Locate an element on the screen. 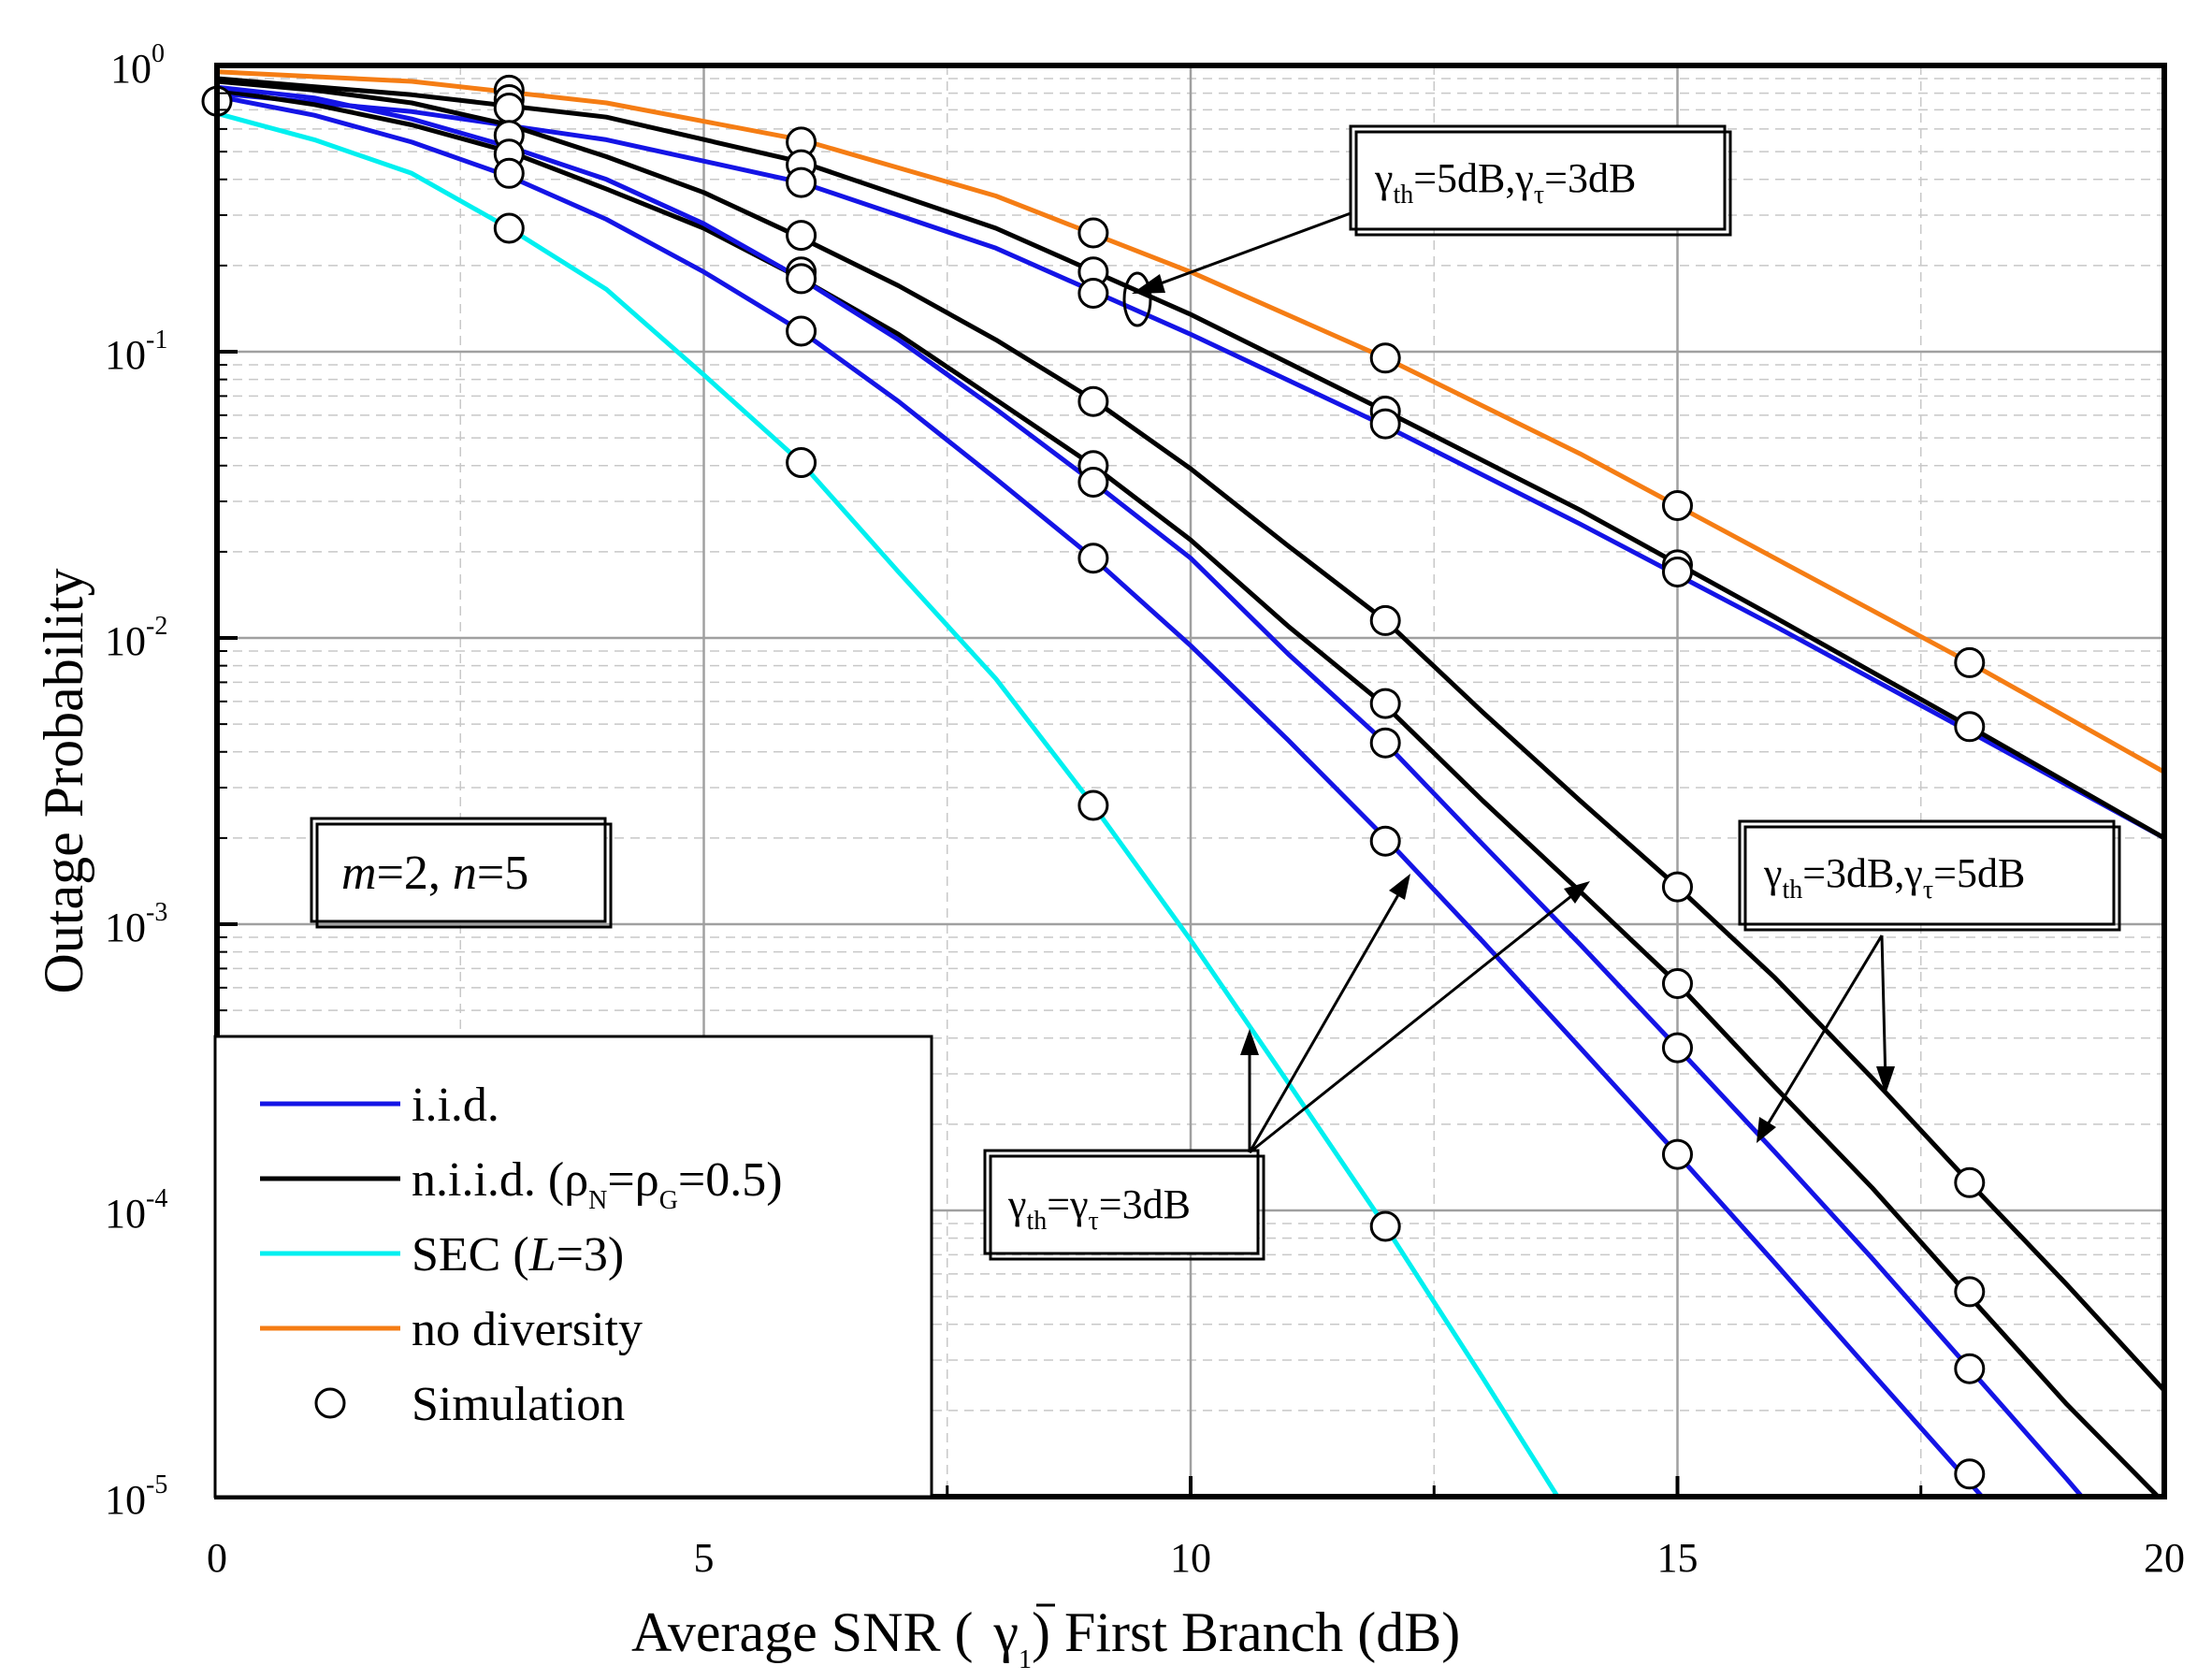  svg-text: γth=5dB,γτ=3dB is located at coordinates (1505, 182).